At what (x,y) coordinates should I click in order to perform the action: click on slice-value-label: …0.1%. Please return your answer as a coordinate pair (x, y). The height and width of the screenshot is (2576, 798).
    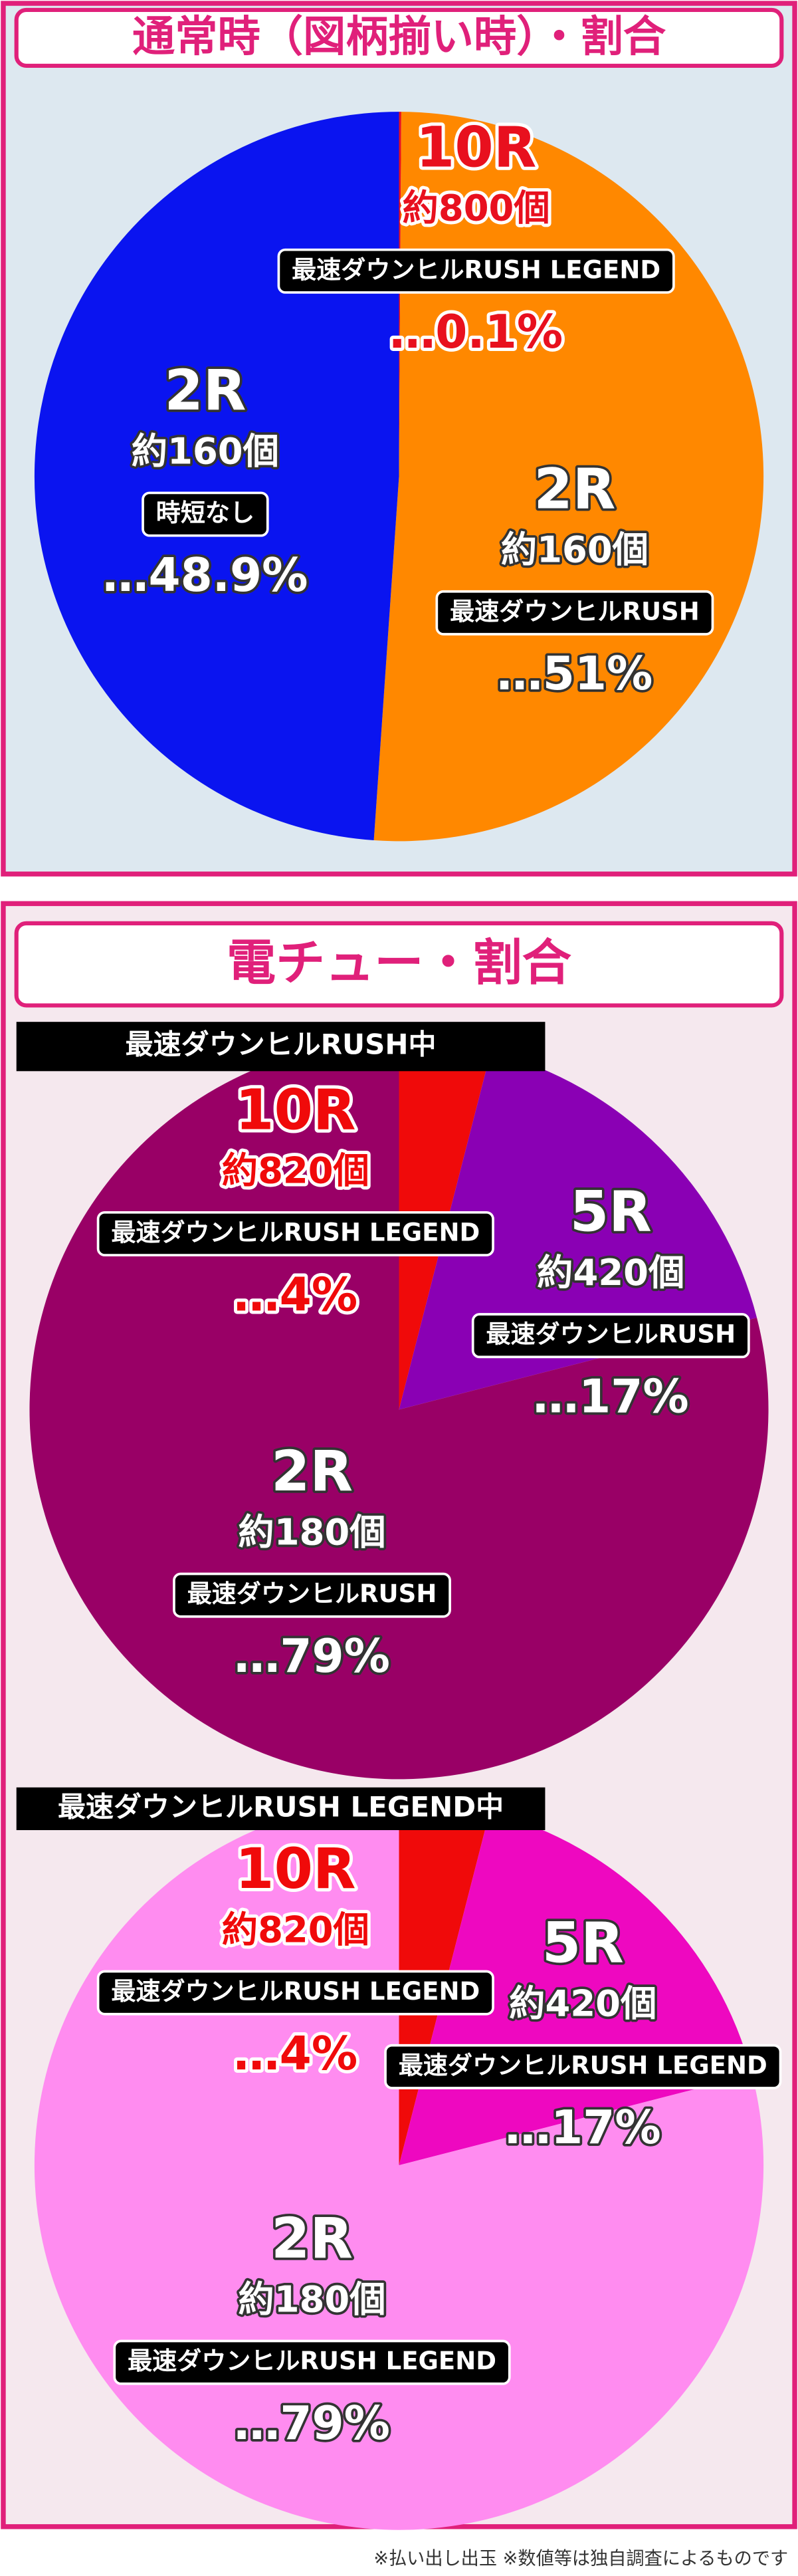
    Looking at the image, I should click on (476, 332).